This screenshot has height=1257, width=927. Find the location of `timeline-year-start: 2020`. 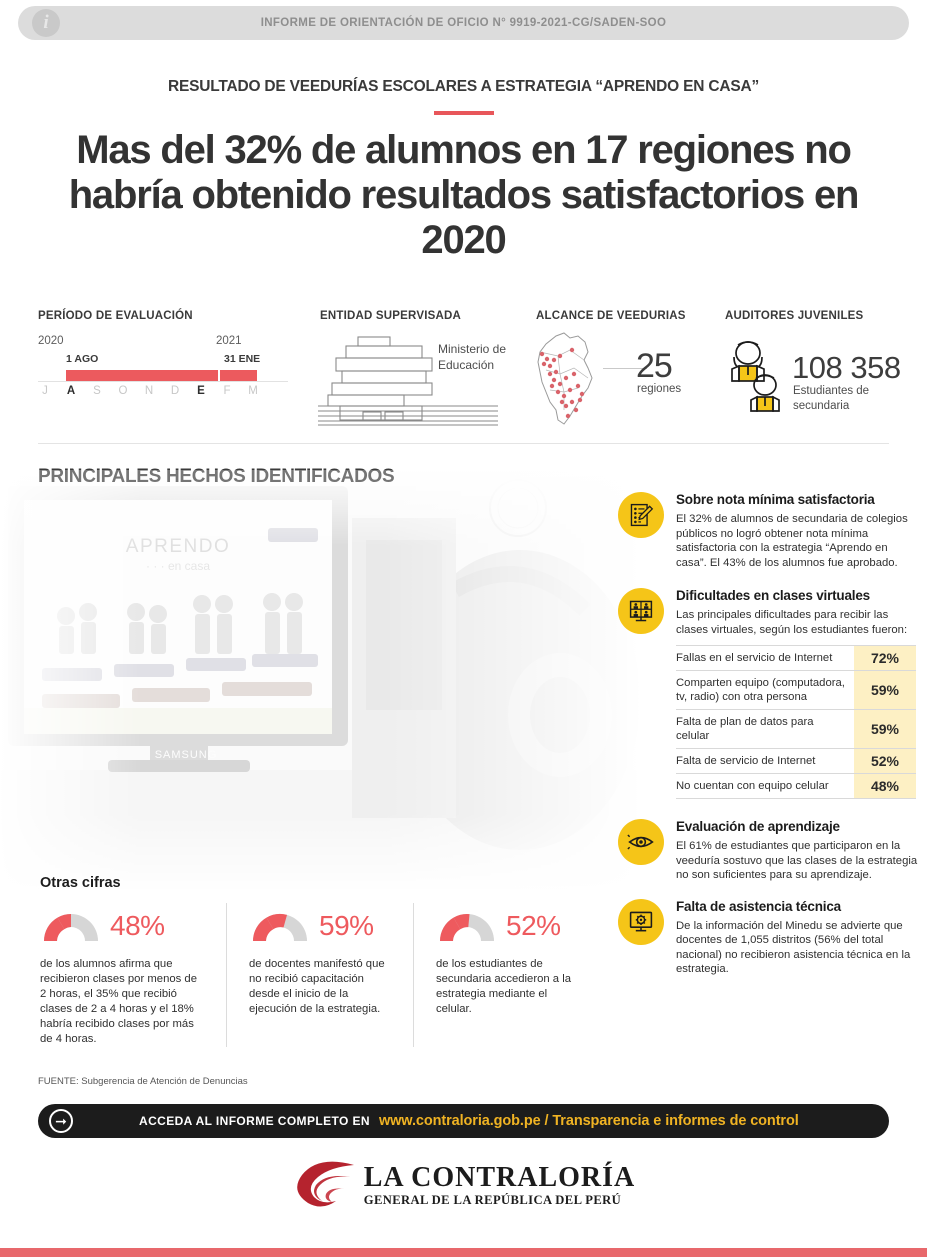

timeline-year-start: 2020 is located at coordinates (51, 341).